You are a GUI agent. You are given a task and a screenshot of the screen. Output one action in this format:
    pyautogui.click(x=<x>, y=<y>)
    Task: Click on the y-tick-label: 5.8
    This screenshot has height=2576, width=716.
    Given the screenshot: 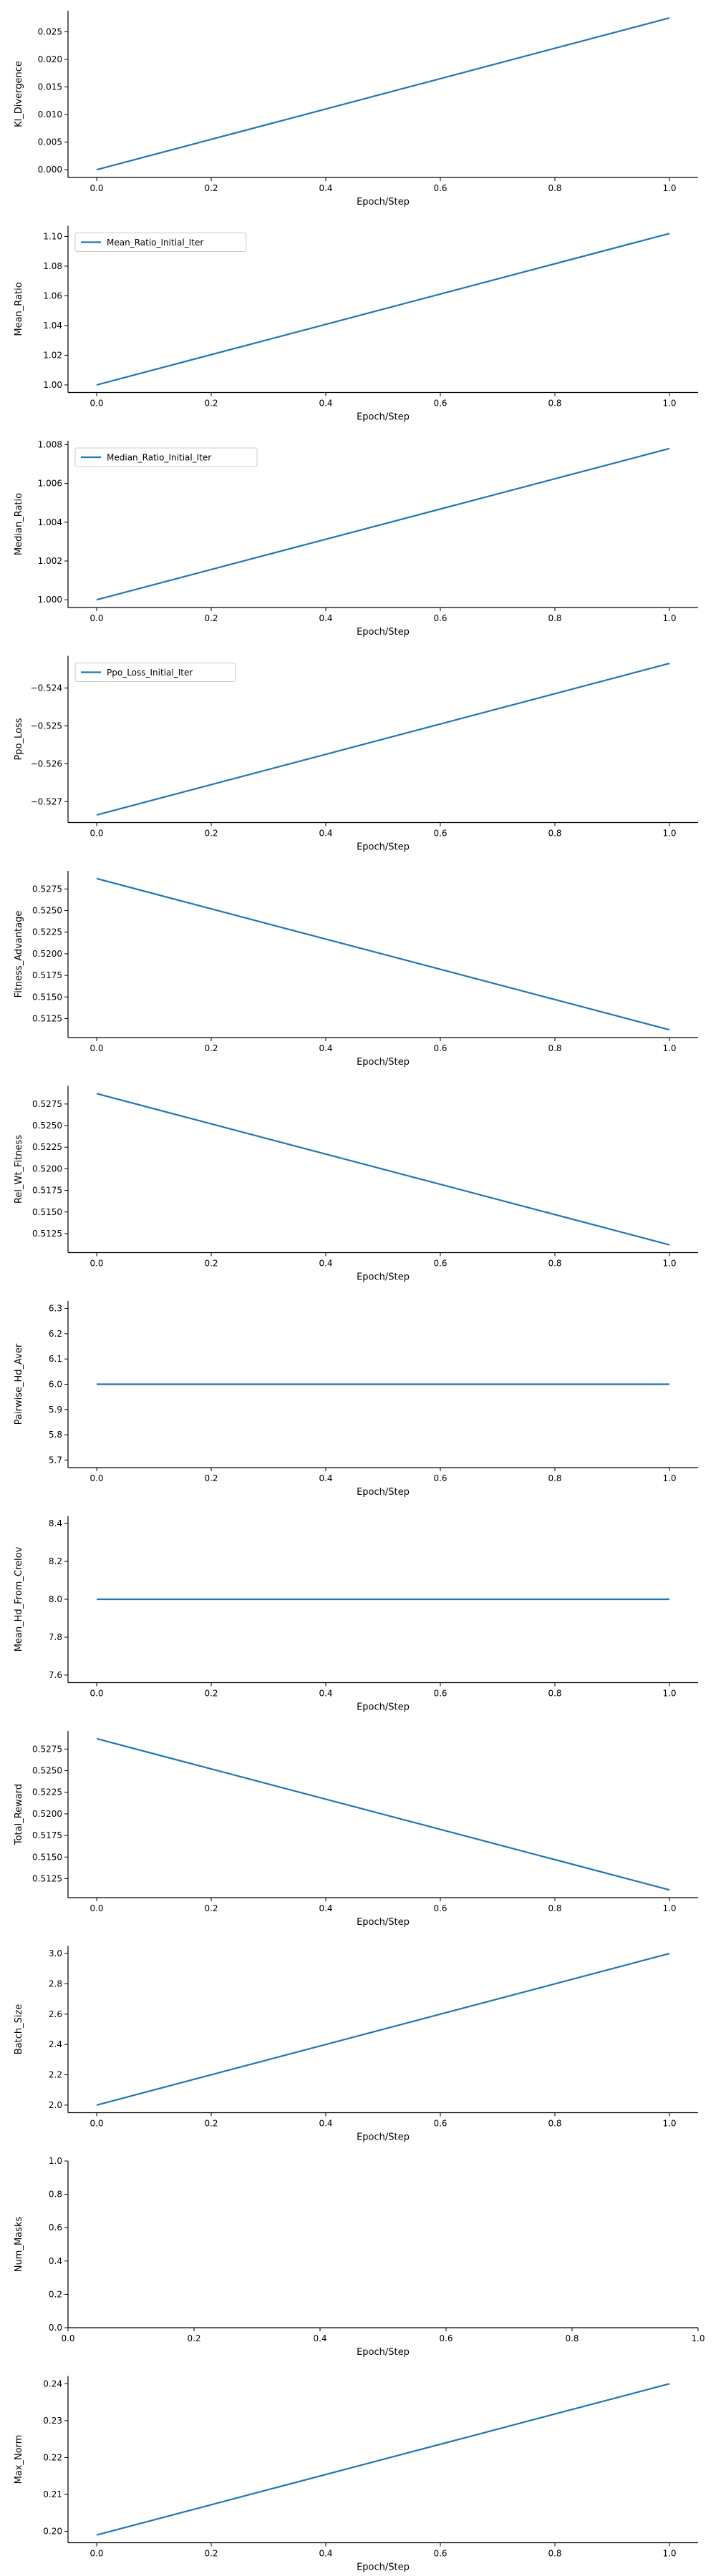 What is the action you would take?
    pyautogui.click(x=55, y=1435)
    